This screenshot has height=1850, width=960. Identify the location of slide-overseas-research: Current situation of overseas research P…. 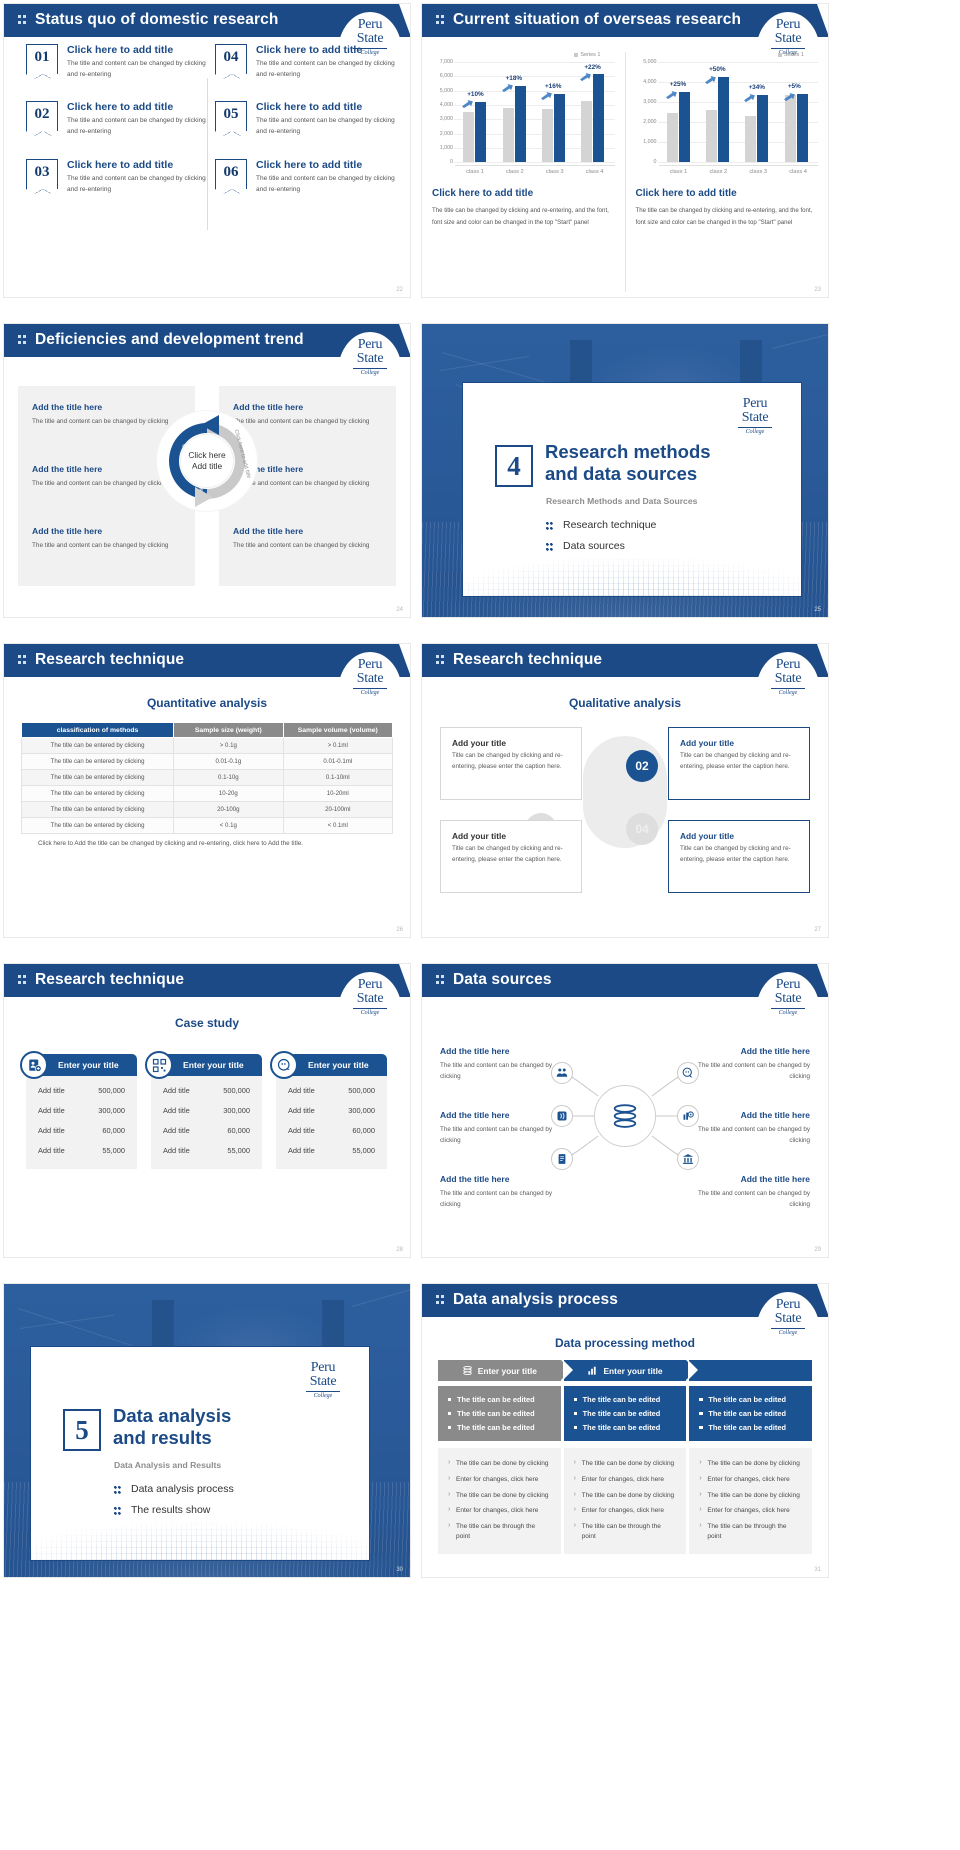
(625, 150).